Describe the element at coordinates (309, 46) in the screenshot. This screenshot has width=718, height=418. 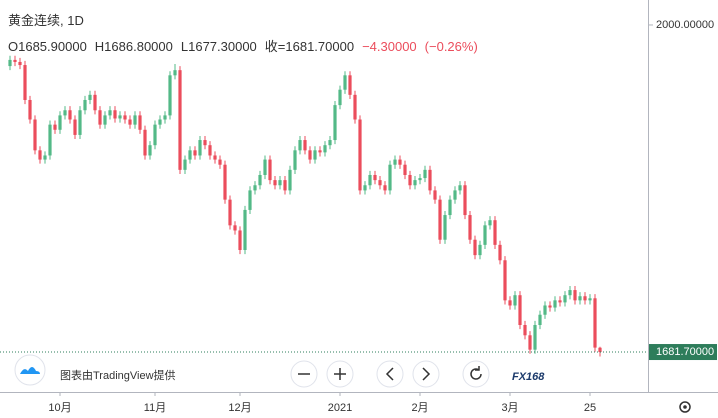
I see `ohlc-label: 收=1681.70000` at that location.